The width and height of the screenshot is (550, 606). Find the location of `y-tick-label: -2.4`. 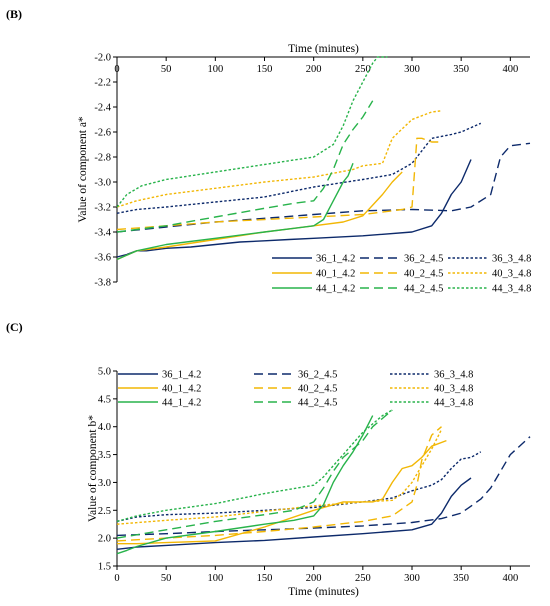

y-tick-label: -2.4 is located at coordinates (102, 108).